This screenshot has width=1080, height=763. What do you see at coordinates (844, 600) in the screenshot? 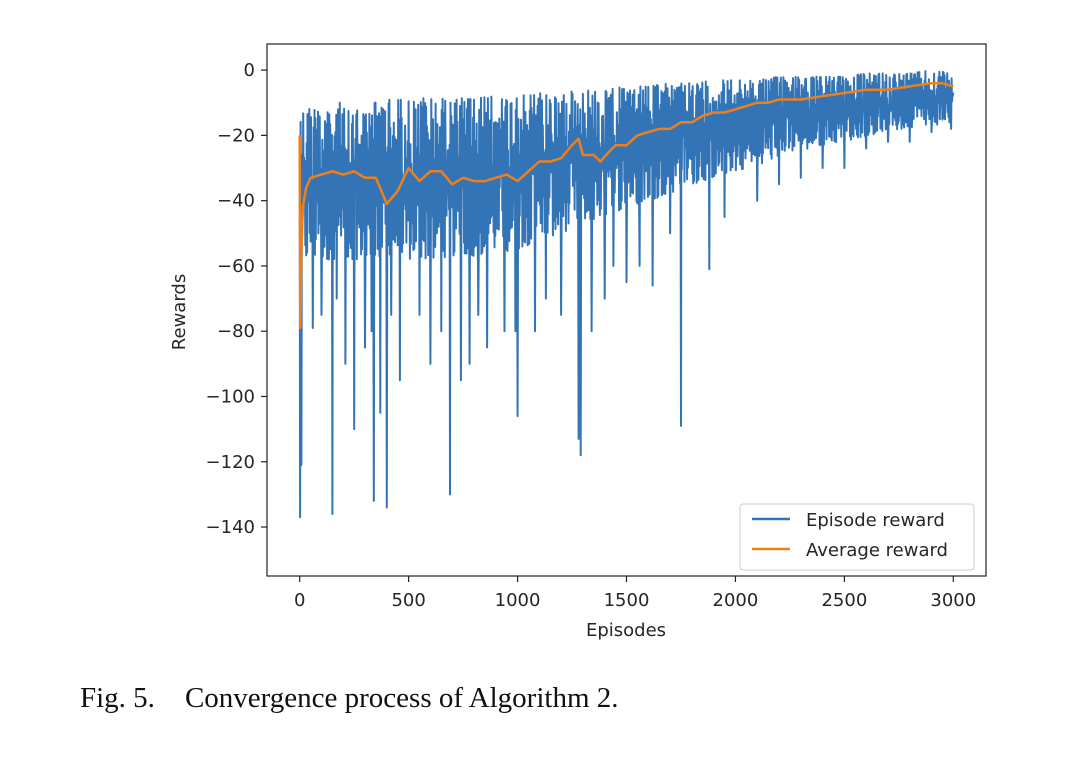
I see `x-tick-label: 2500` at bounding box center [844, 600].